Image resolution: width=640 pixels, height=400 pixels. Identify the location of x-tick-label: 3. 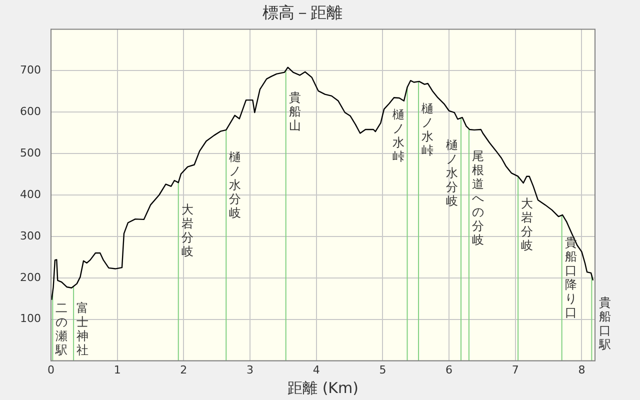
(250, 369).